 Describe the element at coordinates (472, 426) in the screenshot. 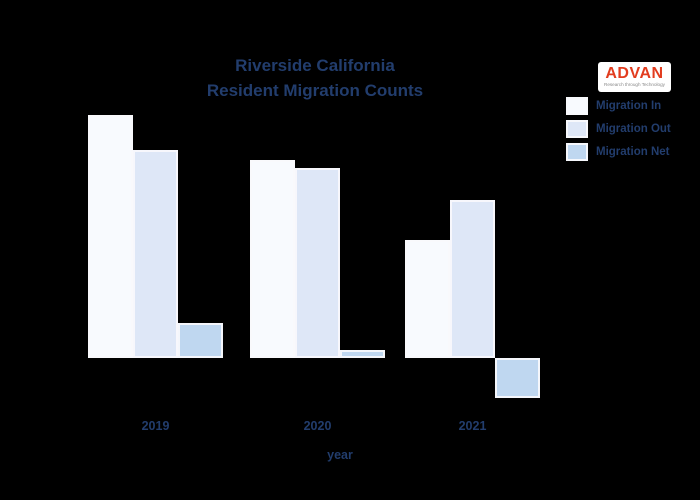

I see `x-tick-2021: 2021` at that location.